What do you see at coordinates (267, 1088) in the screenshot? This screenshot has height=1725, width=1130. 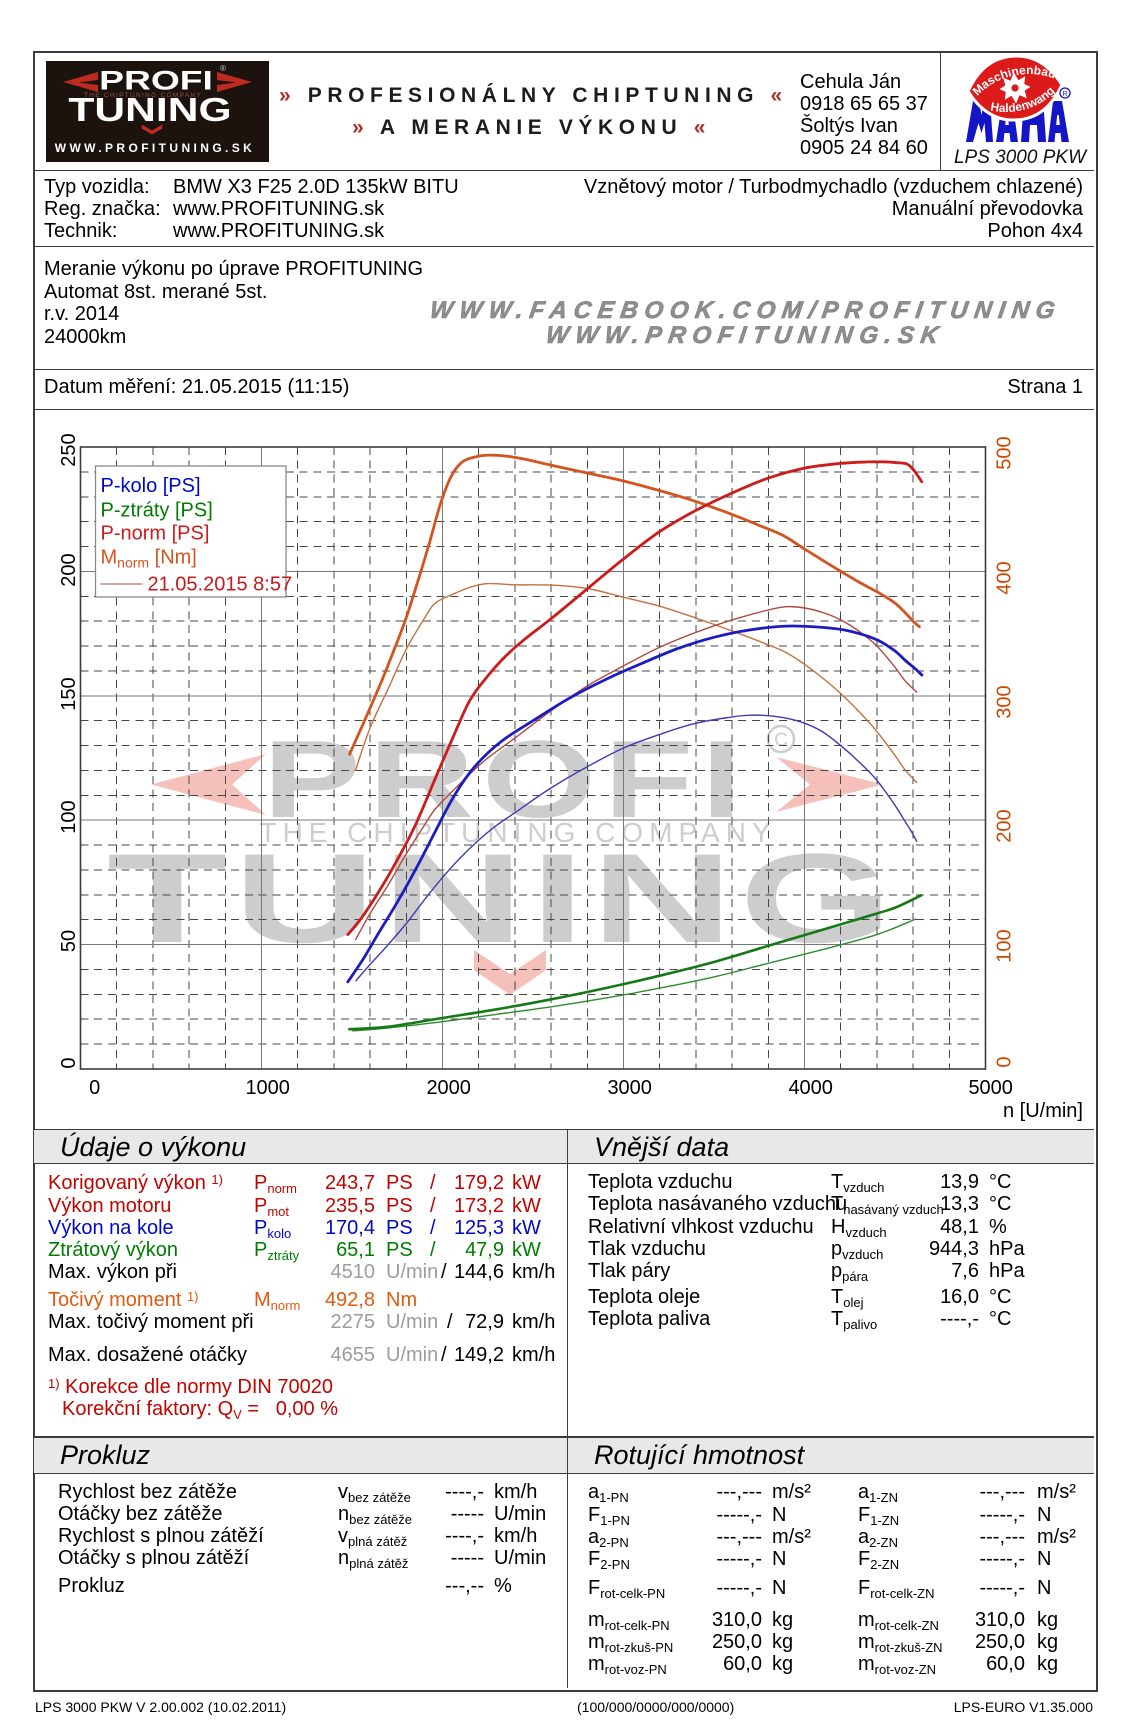 I see `svg-text: 1000` at bounding box center [267, 1088].